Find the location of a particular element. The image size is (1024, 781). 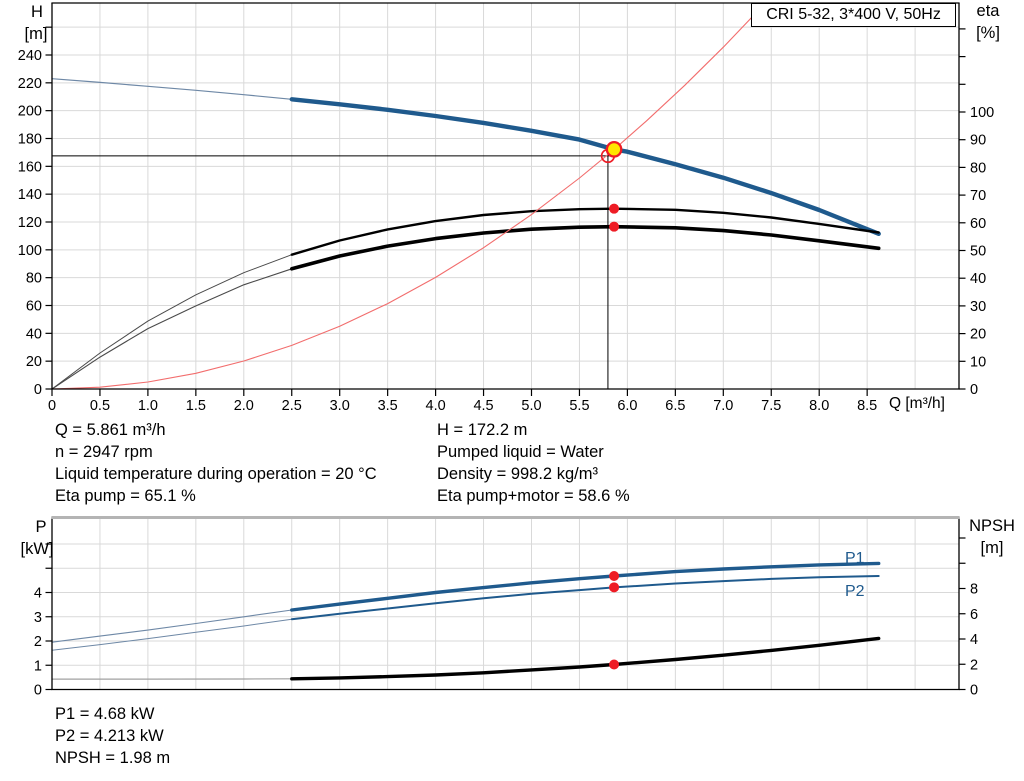

p-axis-title: P is located at coordinates (41, 527).